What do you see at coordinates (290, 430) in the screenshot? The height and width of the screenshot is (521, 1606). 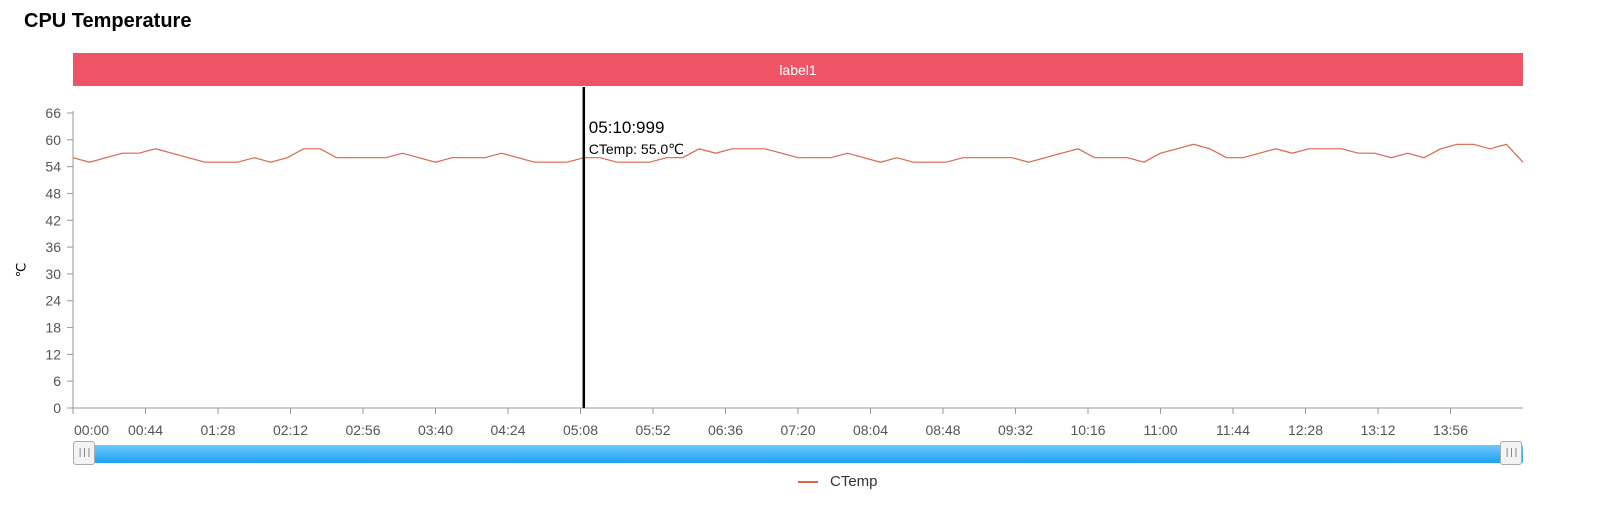 I see `x-tick-label: 02:12` at bounding box center [290, 430].